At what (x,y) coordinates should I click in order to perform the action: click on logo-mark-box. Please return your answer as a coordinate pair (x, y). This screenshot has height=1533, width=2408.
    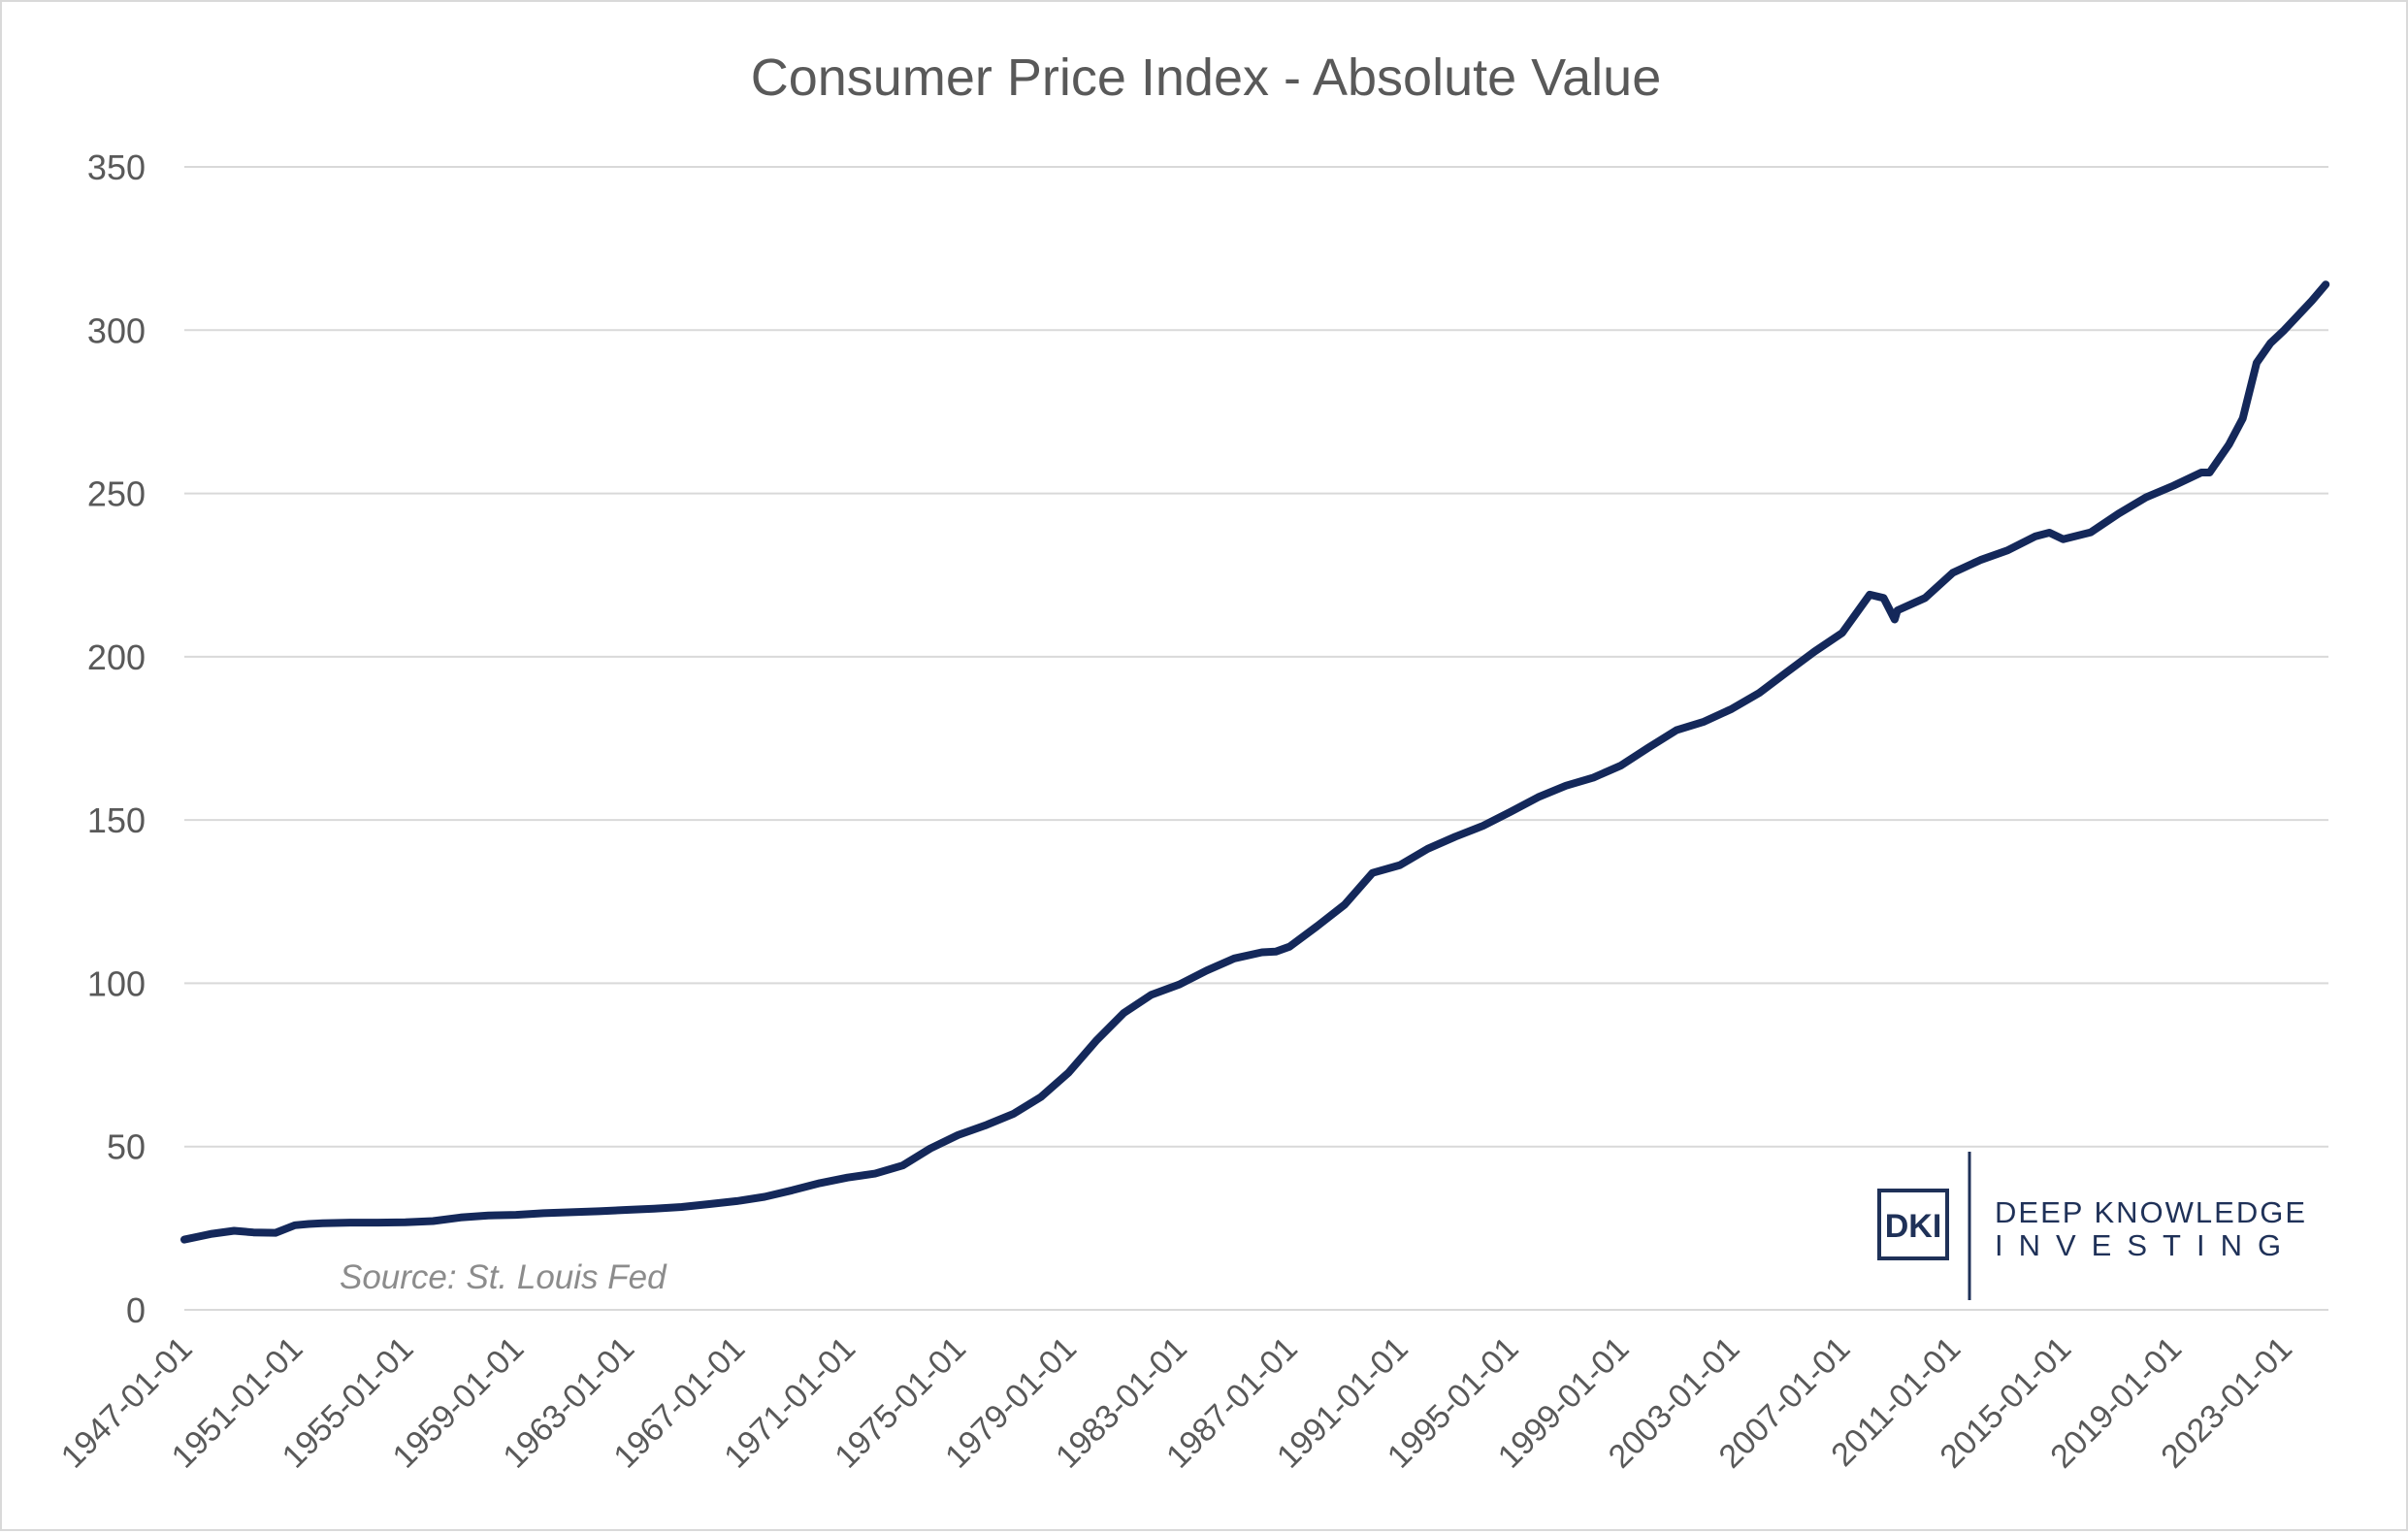
    Looking at the image, I should click on (1913, 1224).